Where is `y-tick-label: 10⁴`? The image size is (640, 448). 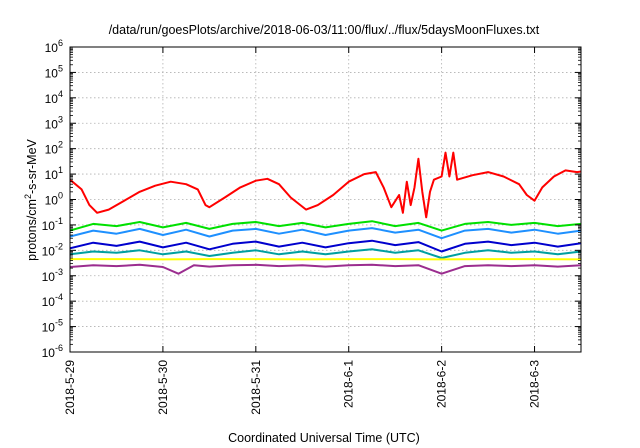
y-tick-label: 10⁴ is located at coordinates (54, 97).